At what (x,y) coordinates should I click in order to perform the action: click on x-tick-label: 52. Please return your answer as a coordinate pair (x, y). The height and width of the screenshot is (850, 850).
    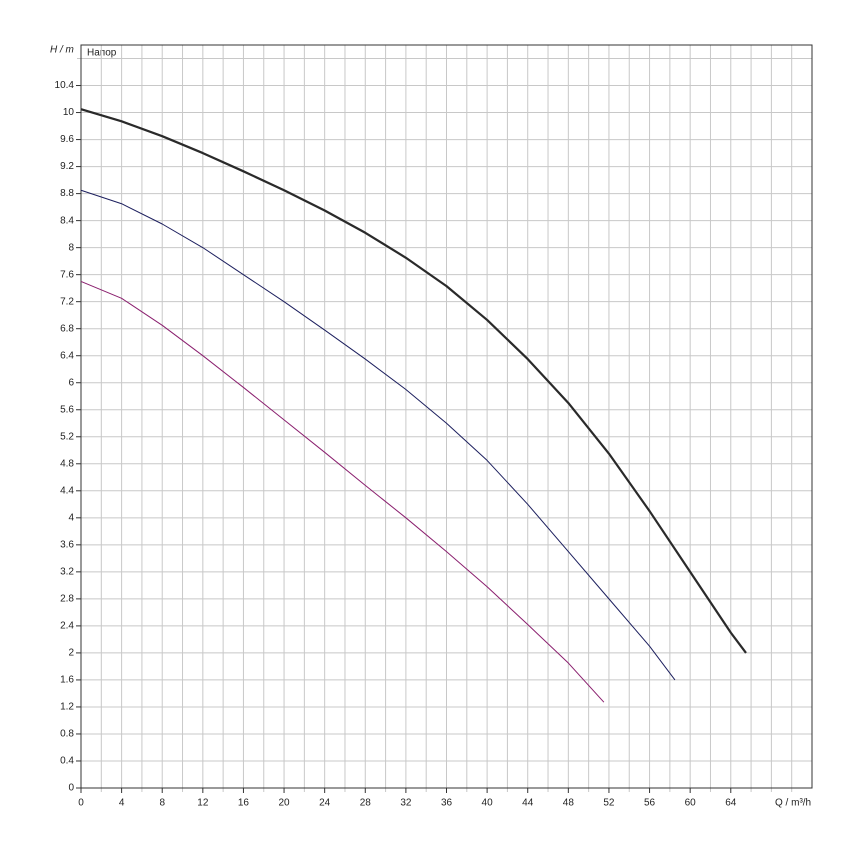
    Looking at the image, I should click on (609, 803).